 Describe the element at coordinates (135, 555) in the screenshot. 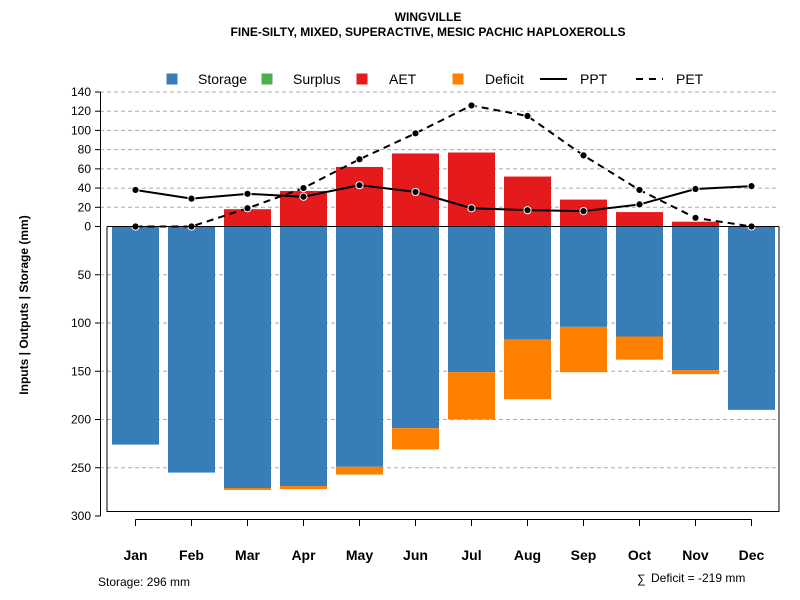

I see `x-tick-label: Jan` at that location.